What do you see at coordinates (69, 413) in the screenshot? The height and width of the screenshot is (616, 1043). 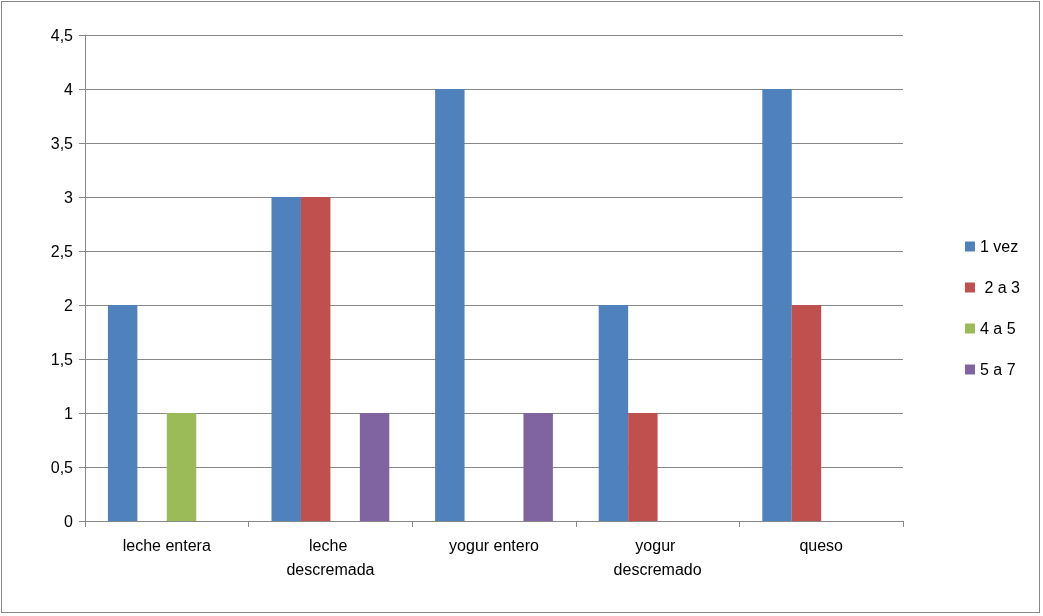 I see `y-tick-label: 1` at bounding box center [69, 413].